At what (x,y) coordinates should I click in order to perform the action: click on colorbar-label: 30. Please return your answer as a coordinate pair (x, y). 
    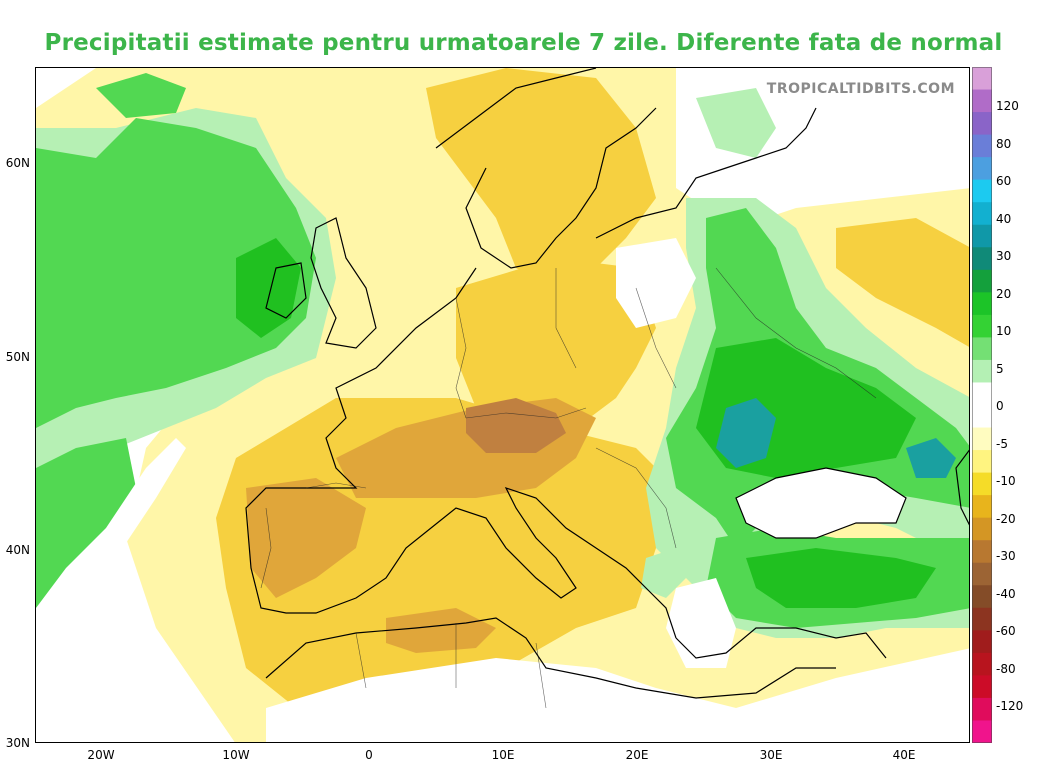
    Looking at the image, I should click on (1004, 256).